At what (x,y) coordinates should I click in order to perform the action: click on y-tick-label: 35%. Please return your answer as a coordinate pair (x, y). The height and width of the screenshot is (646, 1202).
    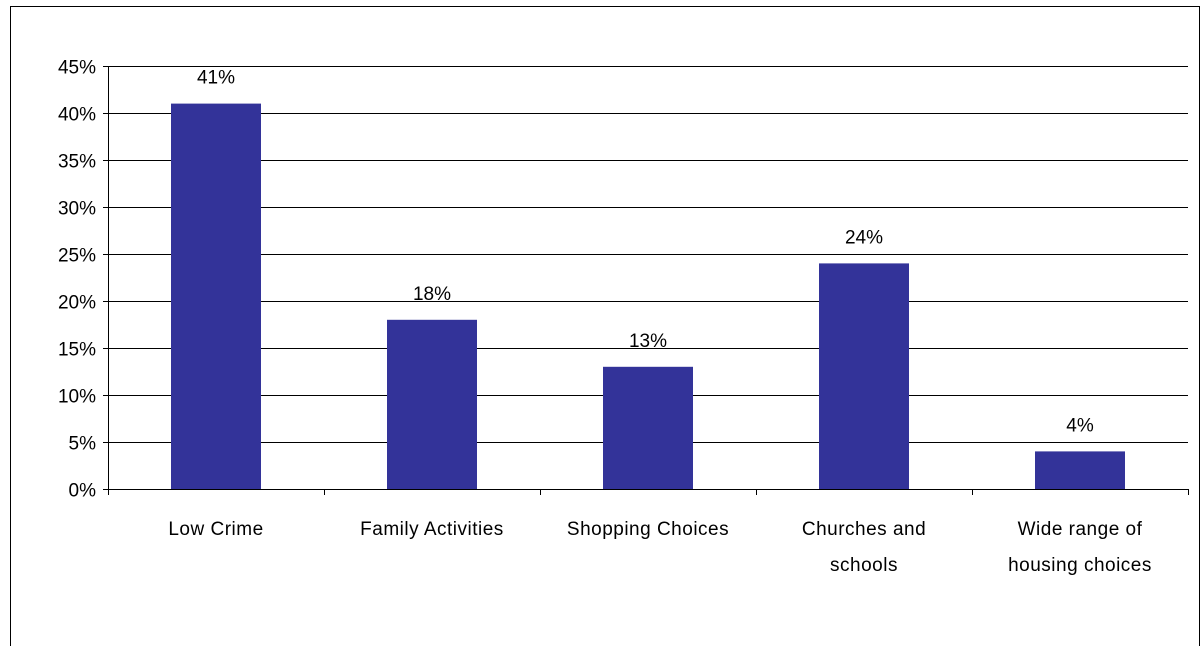
    Looking at the image, I should click on (77, 162).